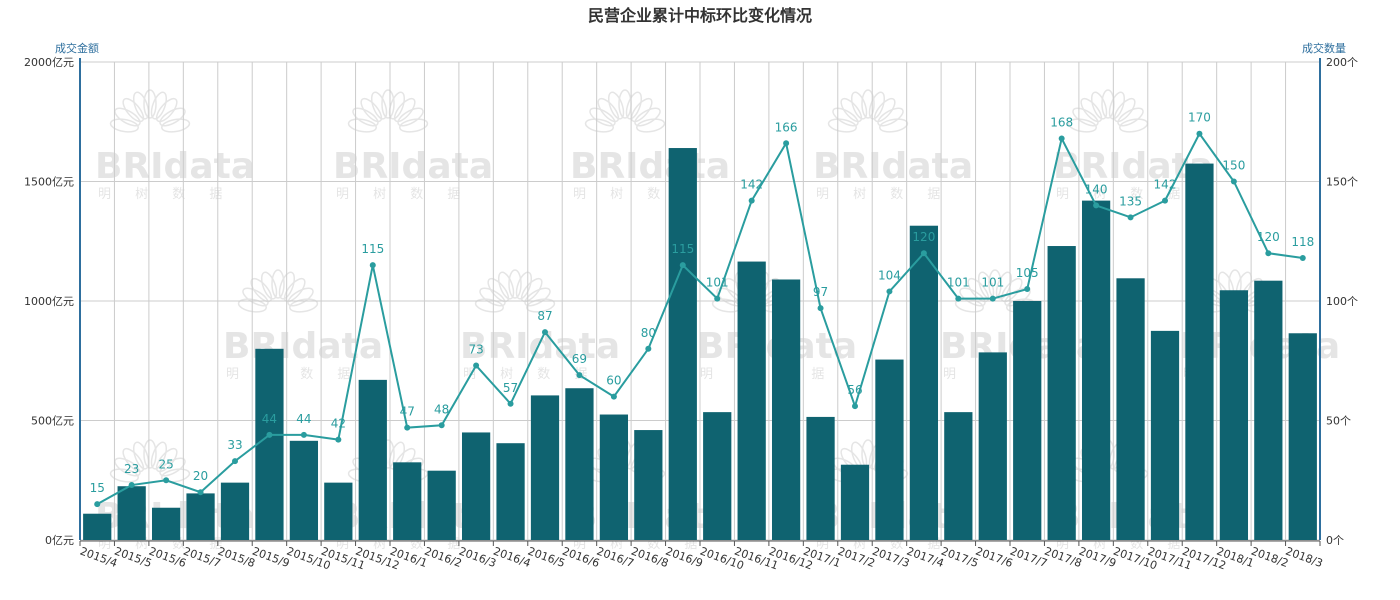 The image size is (1400, 600). Describe the element at coordinates (1269, 557) in the screenshot. I see `x-tick-label: 2018/2` at that location.